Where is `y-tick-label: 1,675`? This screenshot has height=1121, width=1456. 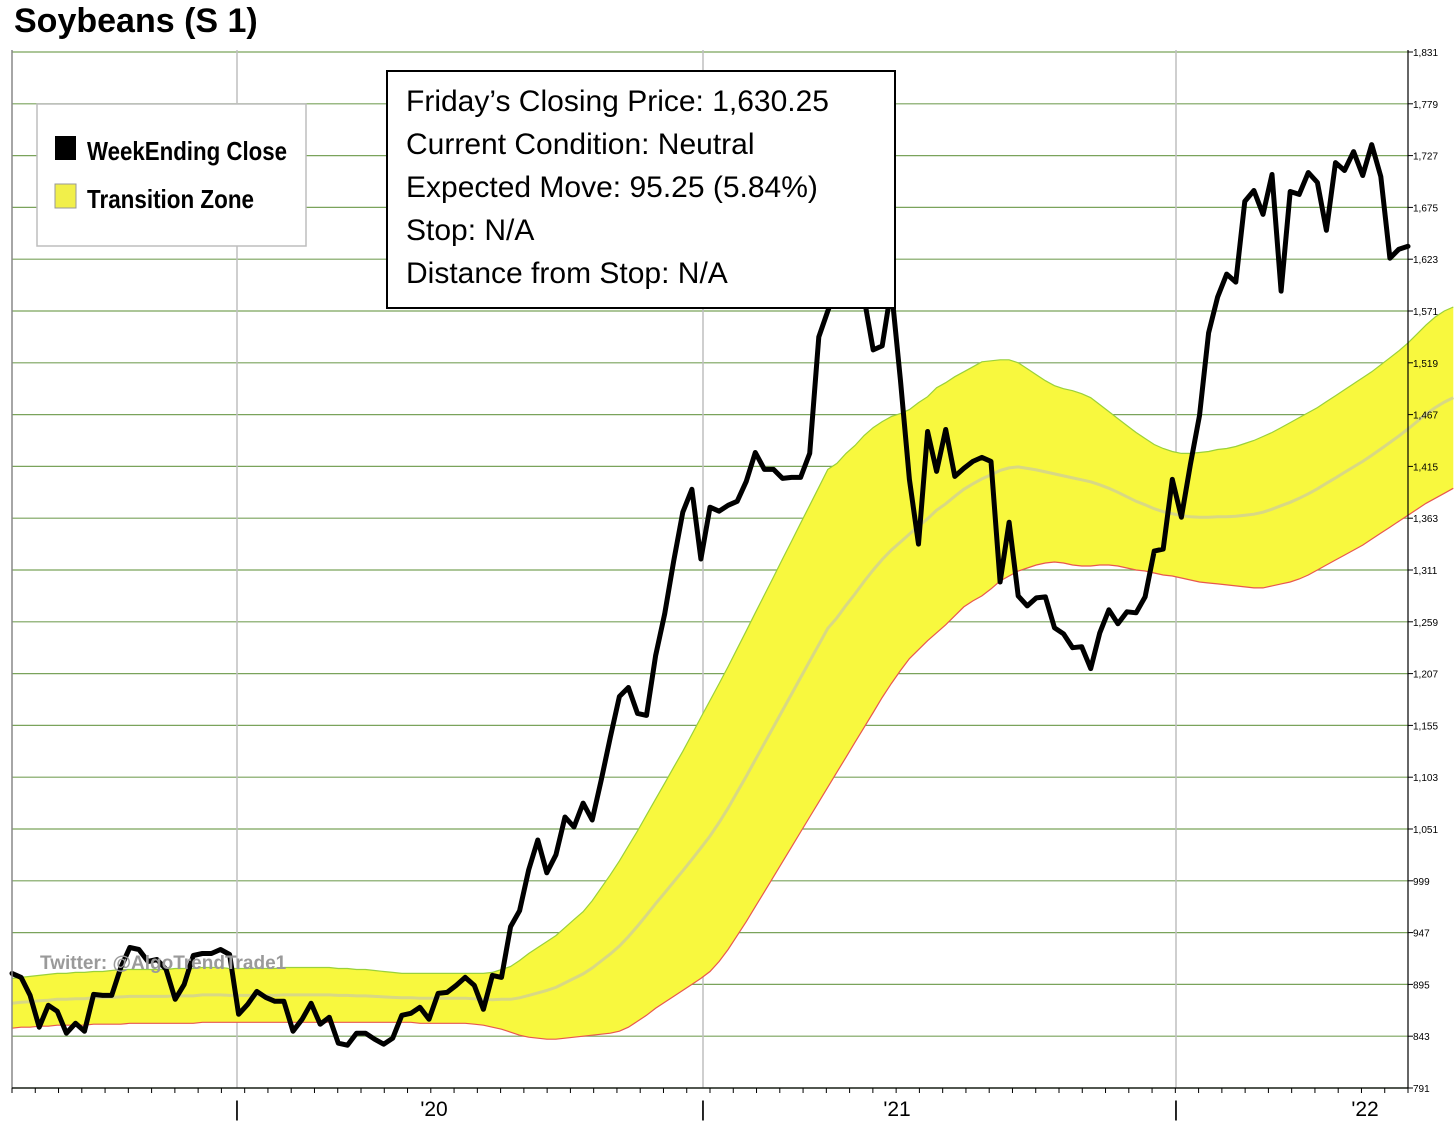
y-tick-label: 1,675 is located at coordinates (1425, 208).